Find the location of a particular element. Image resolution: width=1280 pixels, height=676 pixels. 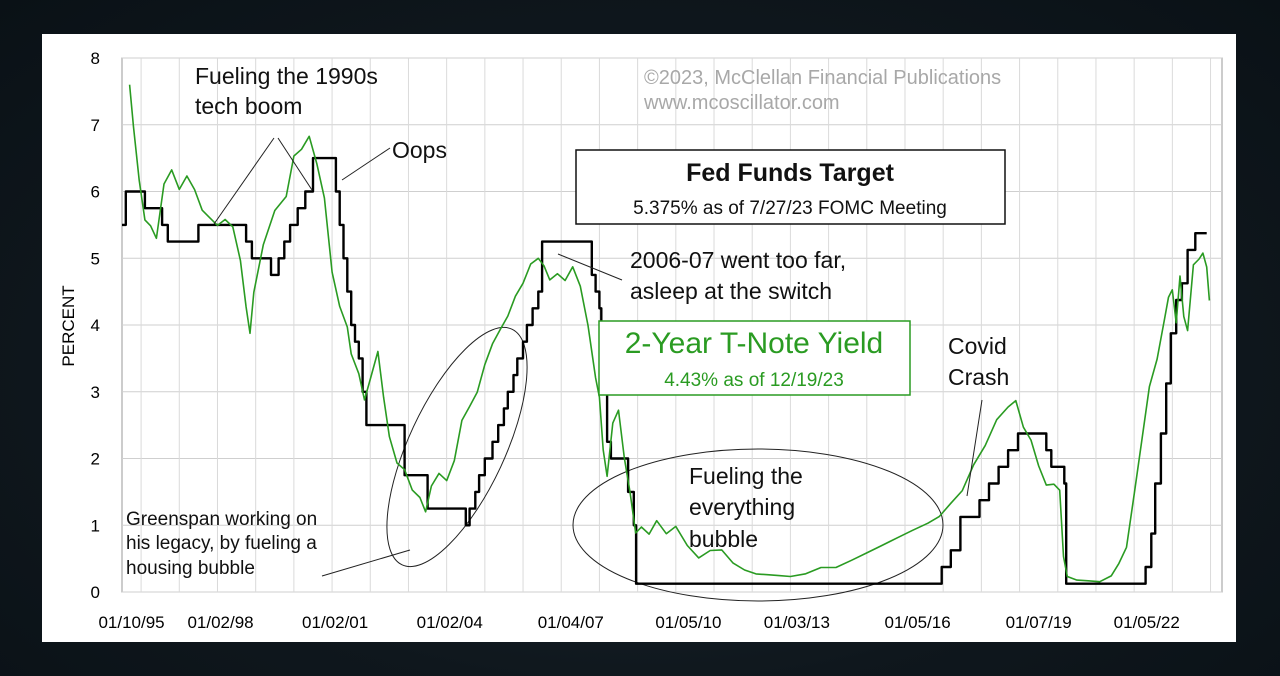

x-tick-label: 01/05/16 is located at coordinates (917, 622).